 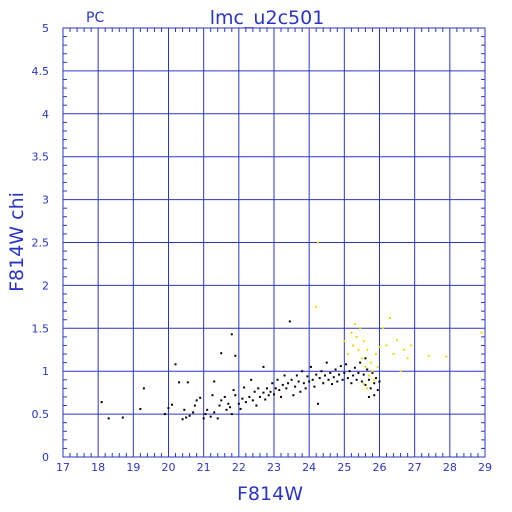 I want to click on corner-label: PC, so click(x=95, y=18).